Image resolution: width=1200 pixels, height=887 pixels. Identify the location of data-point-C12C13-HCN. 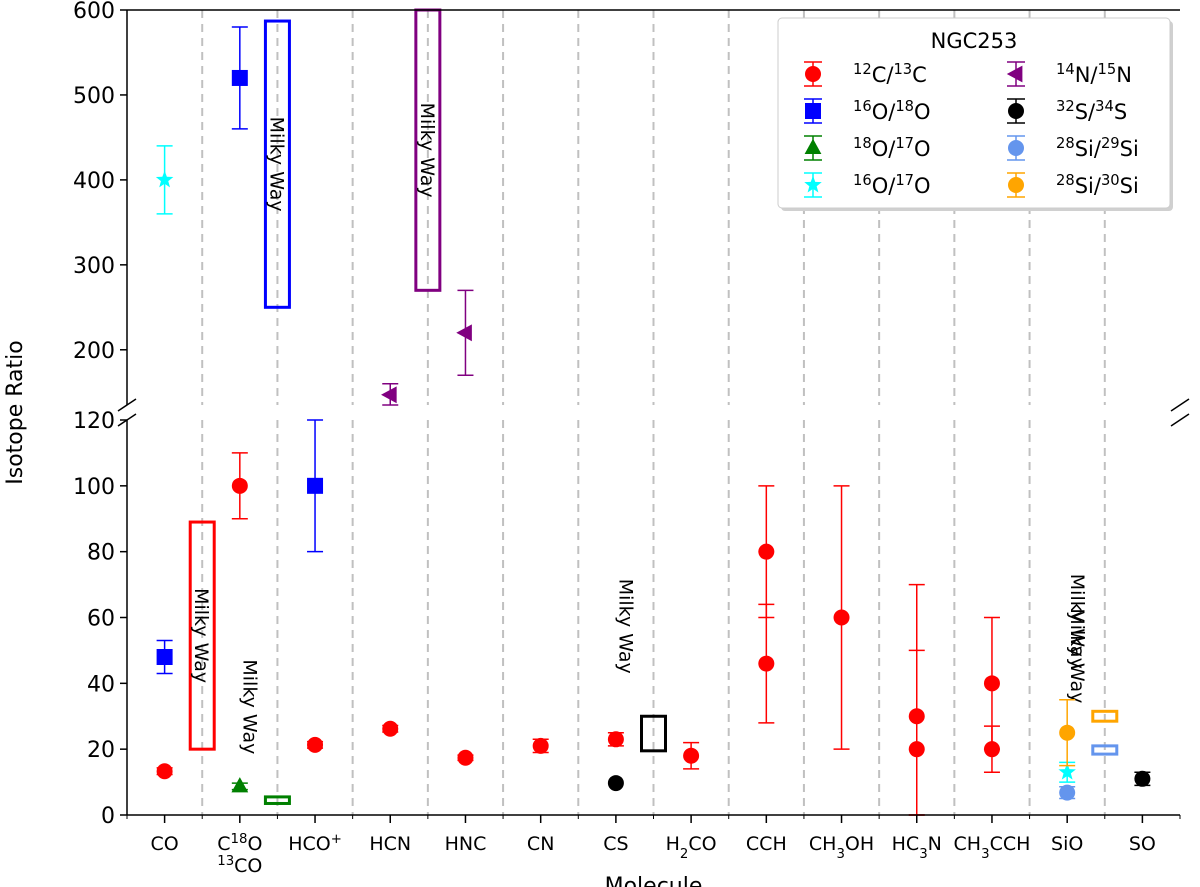
(390, 728).